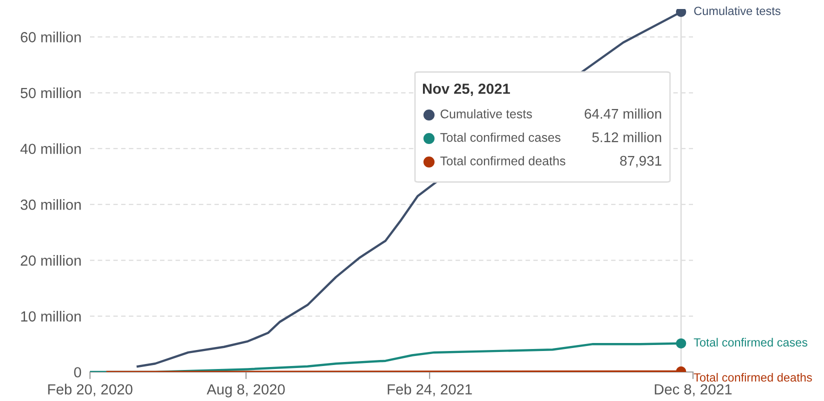 The height and width of the screenshot is (401, 824). Describe the element at coordinates (245, 391) in the screenshot. I see `x-tick-label: Aug 8, 2020` at that location.